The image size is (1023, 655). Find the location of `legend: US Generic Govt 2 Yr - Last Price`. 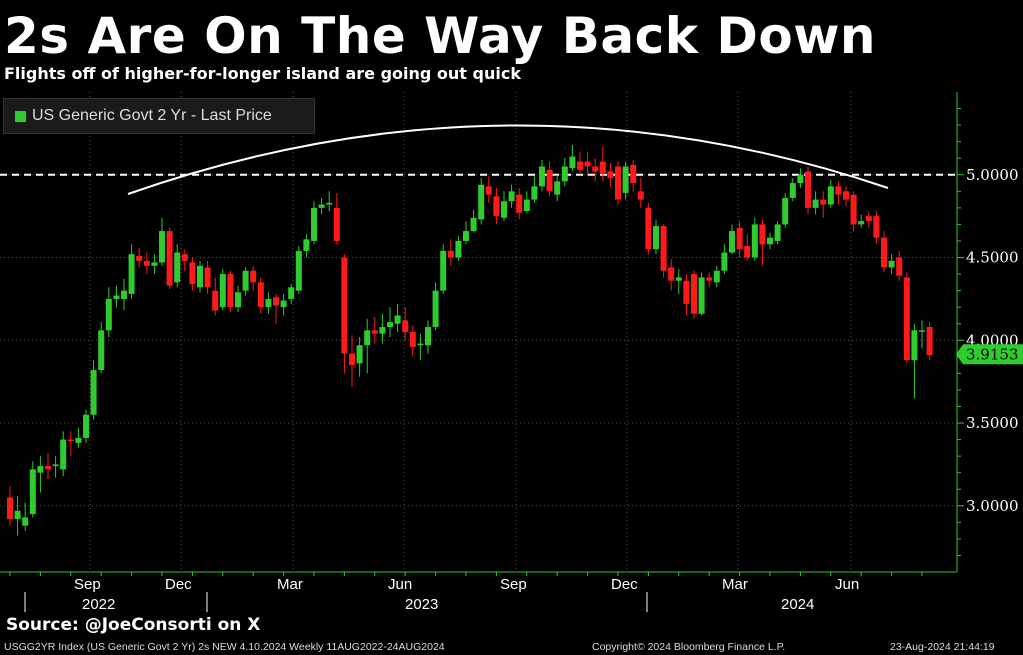

legend: US Generic Govt 2 Yr - Last Price is located at coordinates (159, 116).